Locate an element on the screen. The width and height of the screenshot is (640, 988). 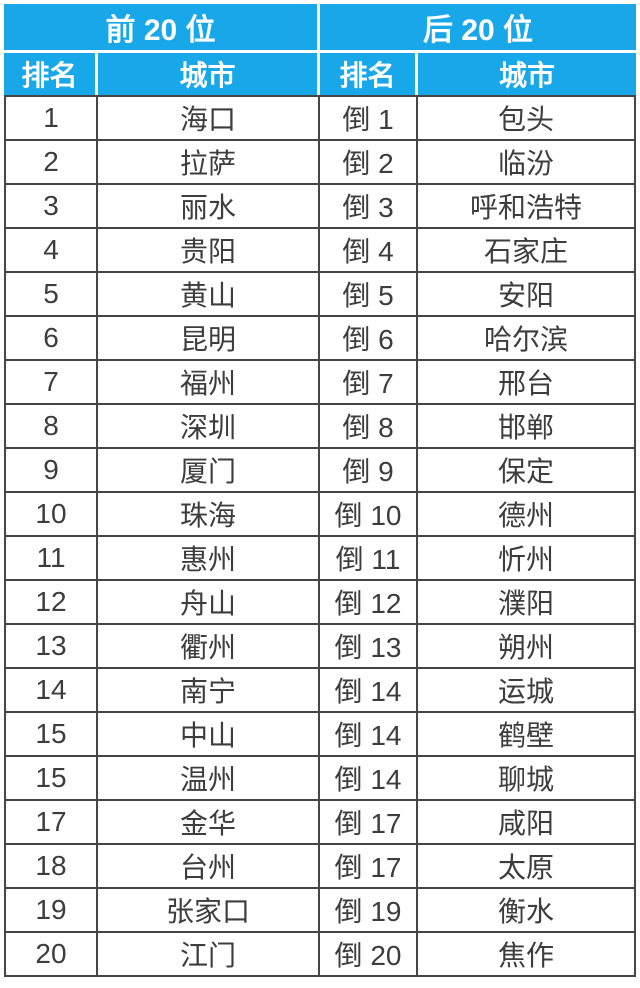
city-cell-bottom20: 忻州 is located at coordinates (527, 559).